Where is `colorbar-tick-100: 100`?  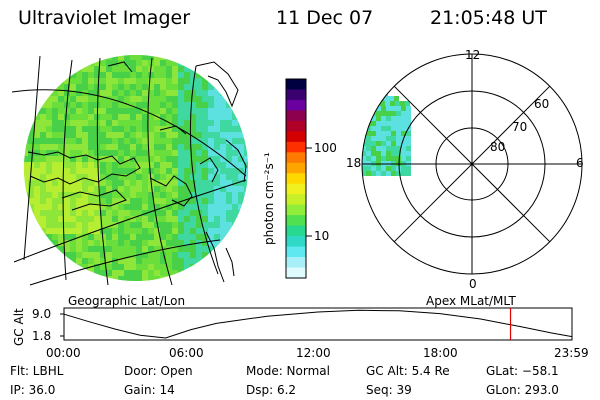
colorbar-tick-100: 100 is located at coordinates (325, 148).